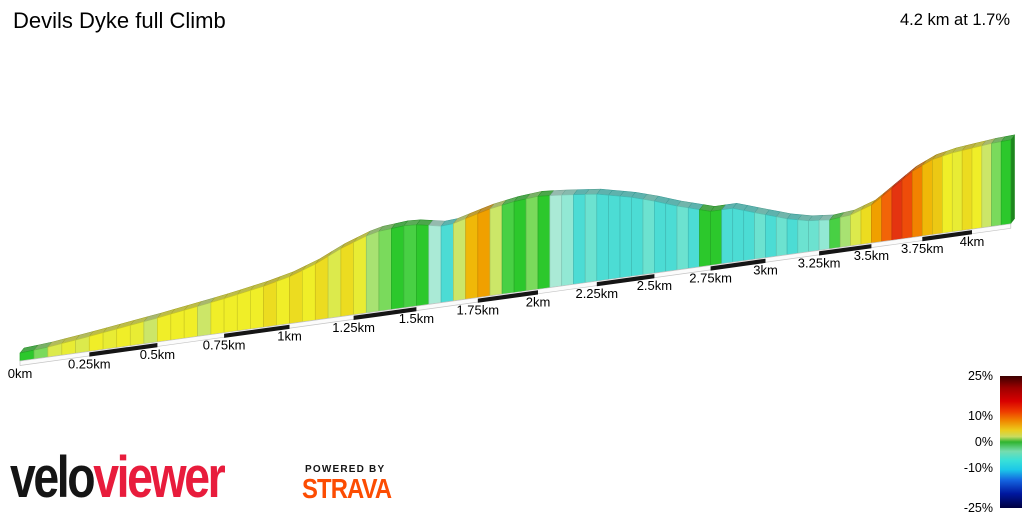 The width and height of the screenshot is (1024, 512). I want to click on gradient-legend-colorbar, so click(1011, 442).